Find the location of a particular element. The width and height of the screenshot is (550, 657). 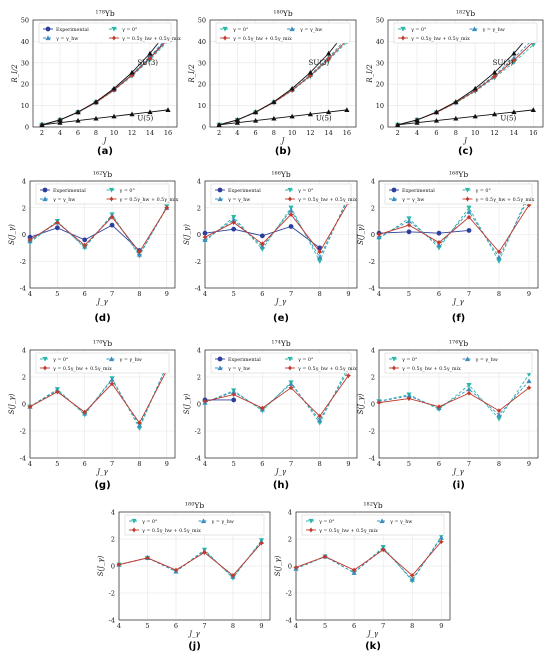

x-tick-label: 14 is located at coordinates (514, 133).